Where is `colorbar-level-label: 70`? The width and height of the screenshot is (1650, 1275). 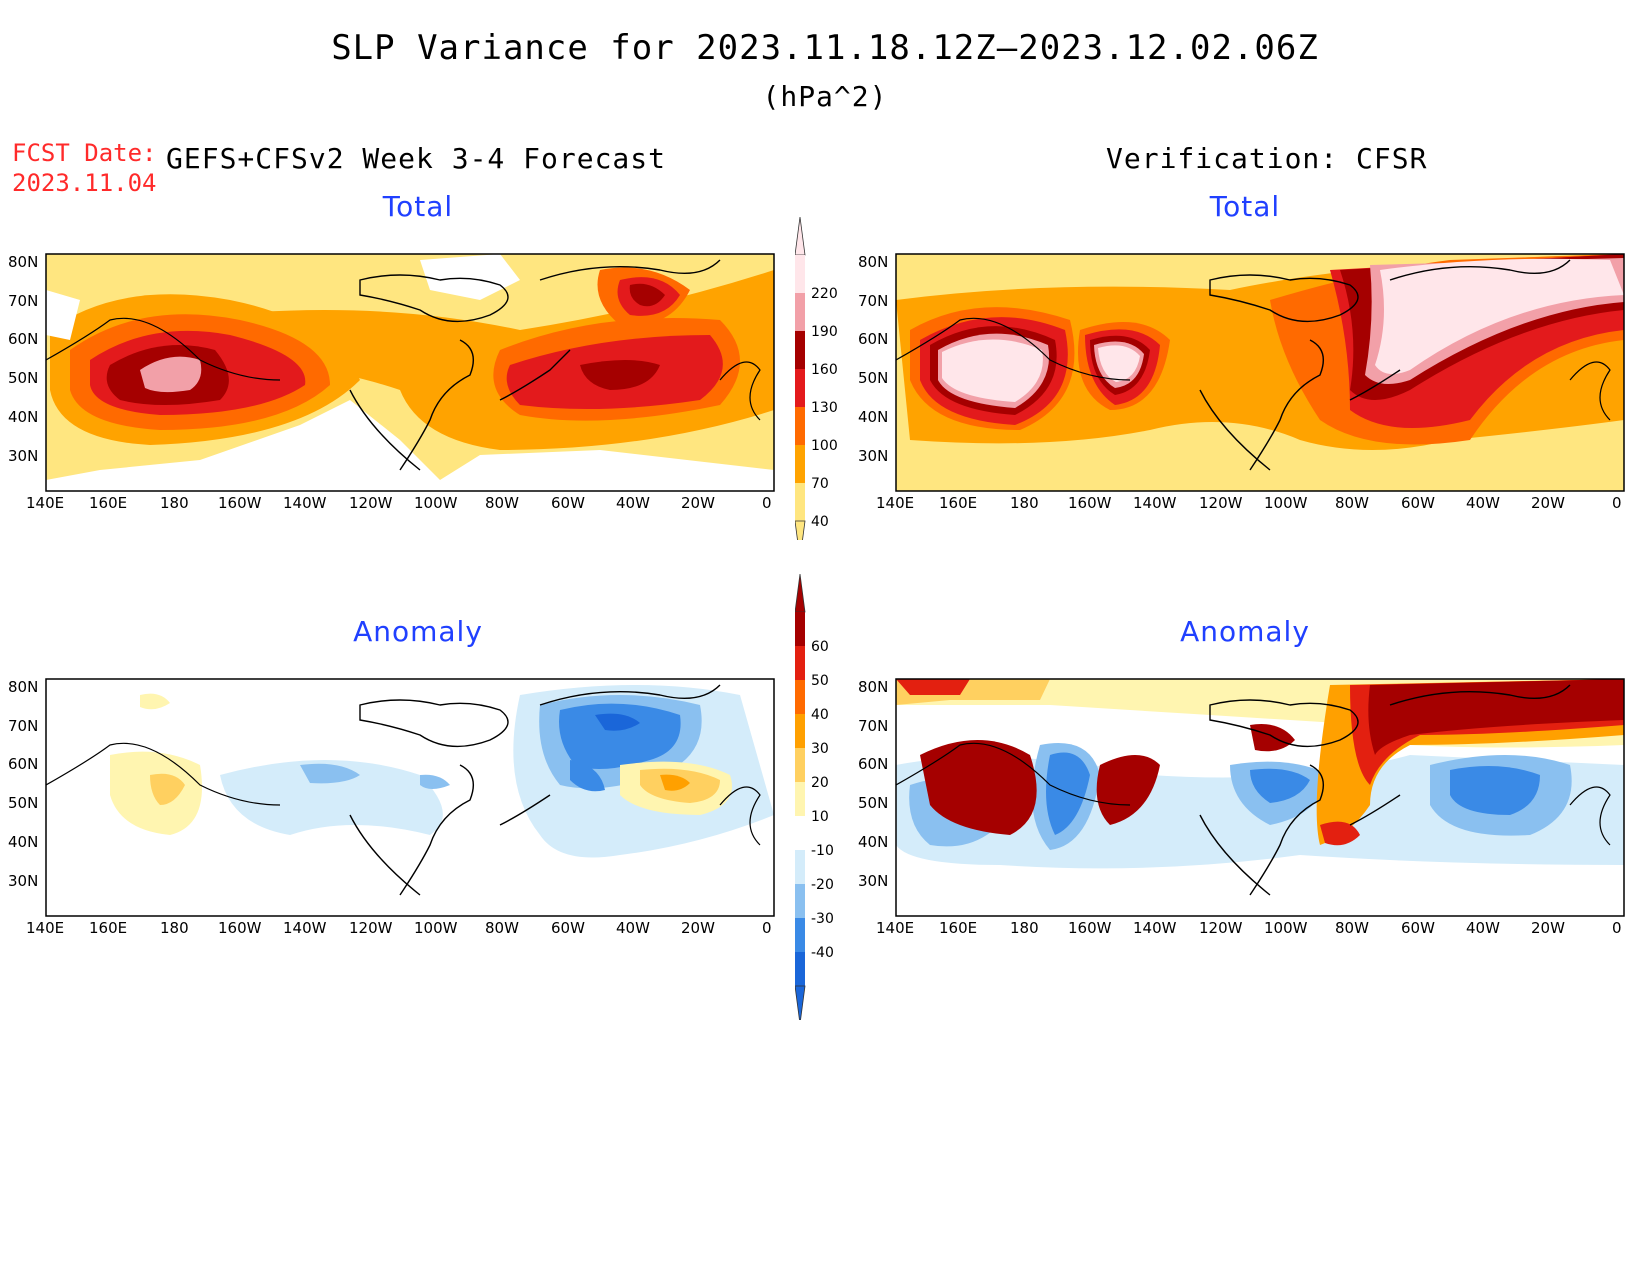 colorbar-level-label: 70 is located at coordinates (820, 484).